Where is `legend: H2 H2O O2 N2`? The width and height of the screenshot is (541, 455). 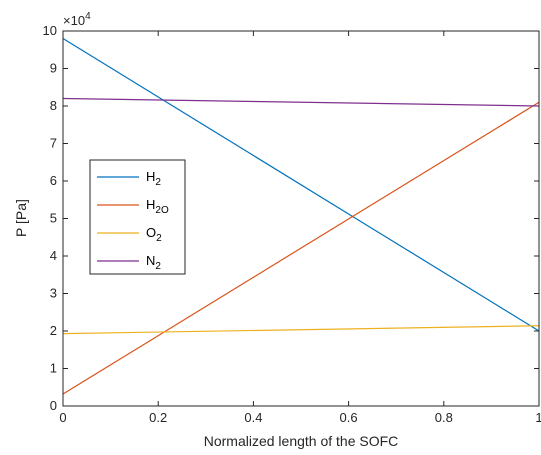
legend: H2 H2O O2 N2 is located at coordinates (137, 217).